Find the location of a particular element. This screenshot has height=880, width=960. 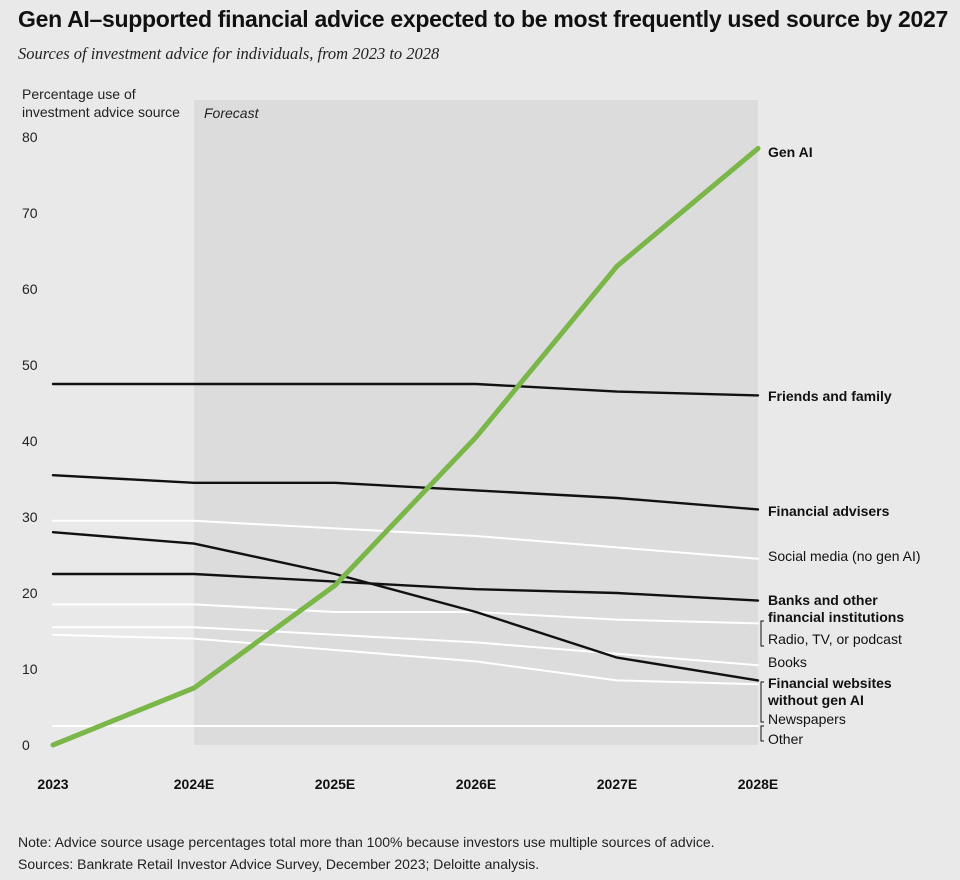

y-tick-label: 20 is located at coordinates (30, 593).